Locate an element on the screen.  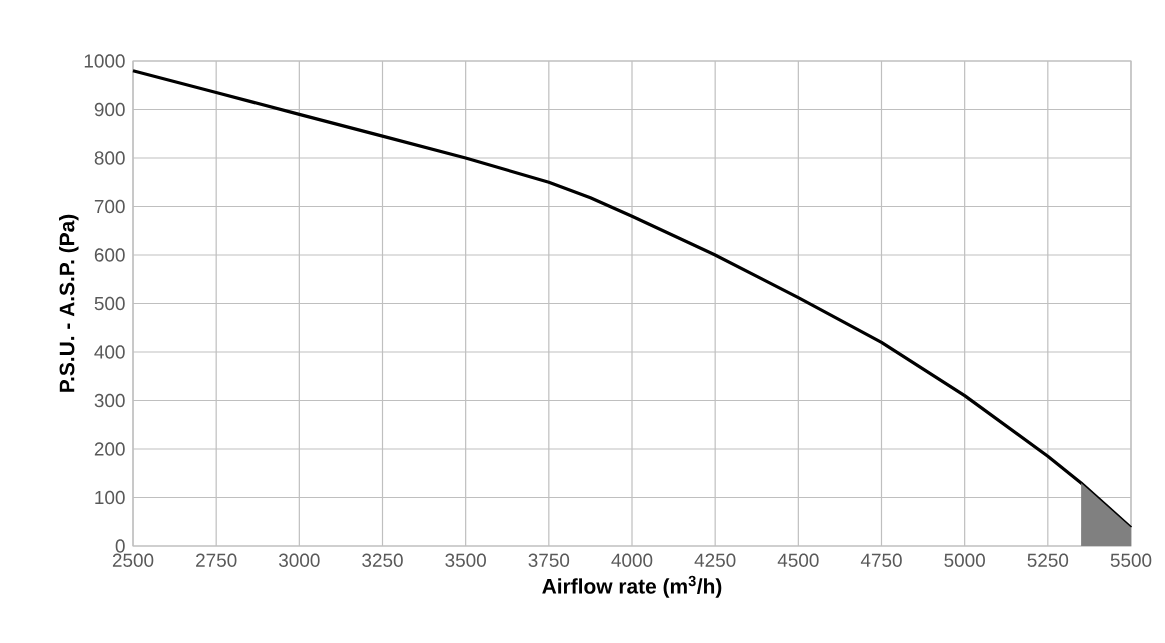
x-tick-label: 3000 is located at coordinates (299, 560).